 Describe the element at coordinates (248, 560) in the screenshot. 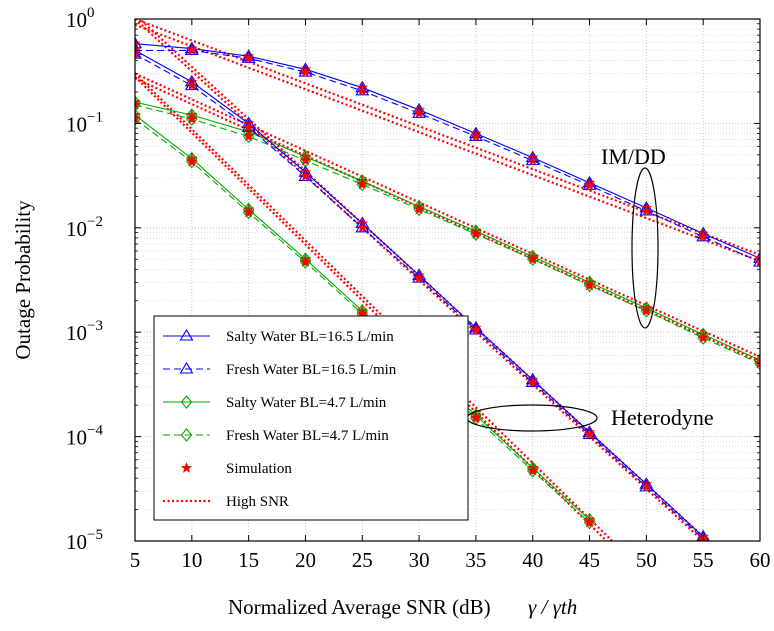

I see `x-tick-label: 15` at that location.